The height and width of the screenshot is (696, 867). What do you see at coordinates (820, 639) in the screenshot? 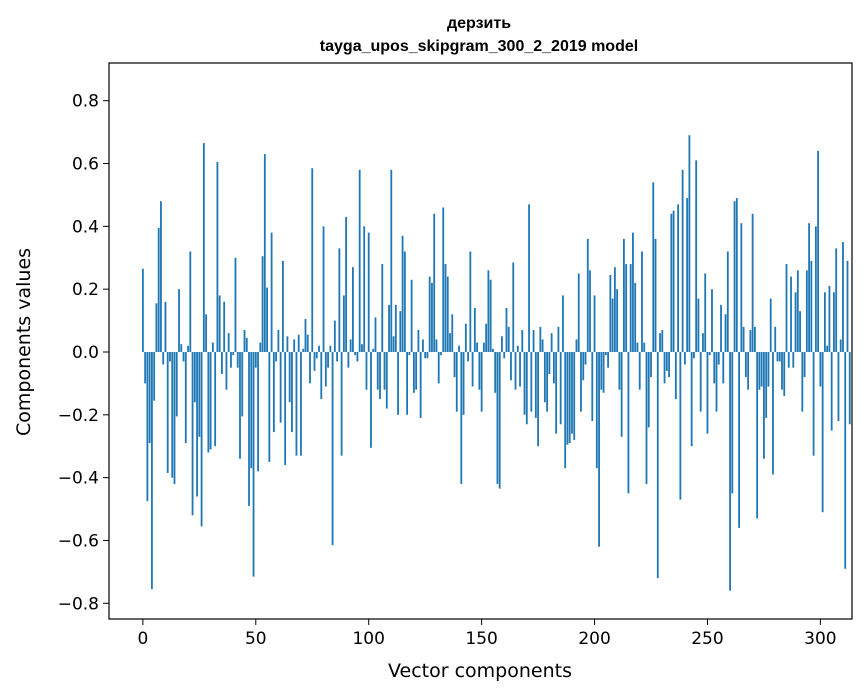
I see `x-tick-label: 300` at bounding box center [820, 639].